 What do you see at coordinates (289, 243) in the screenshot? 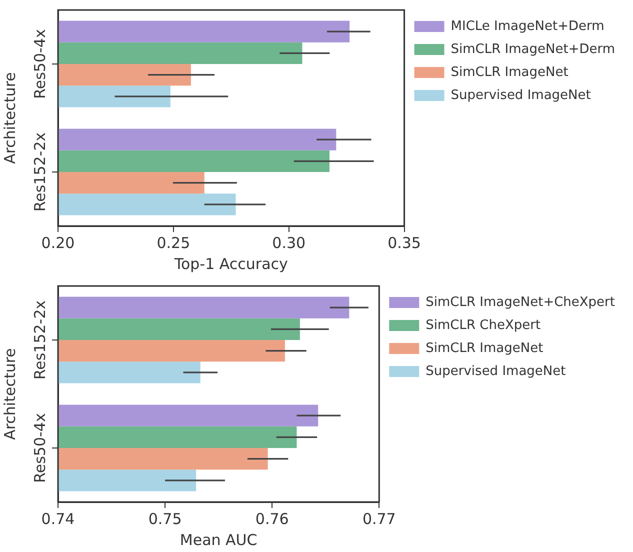
I see `x-tick-label: 0.30` at bounding box center [289, 243].